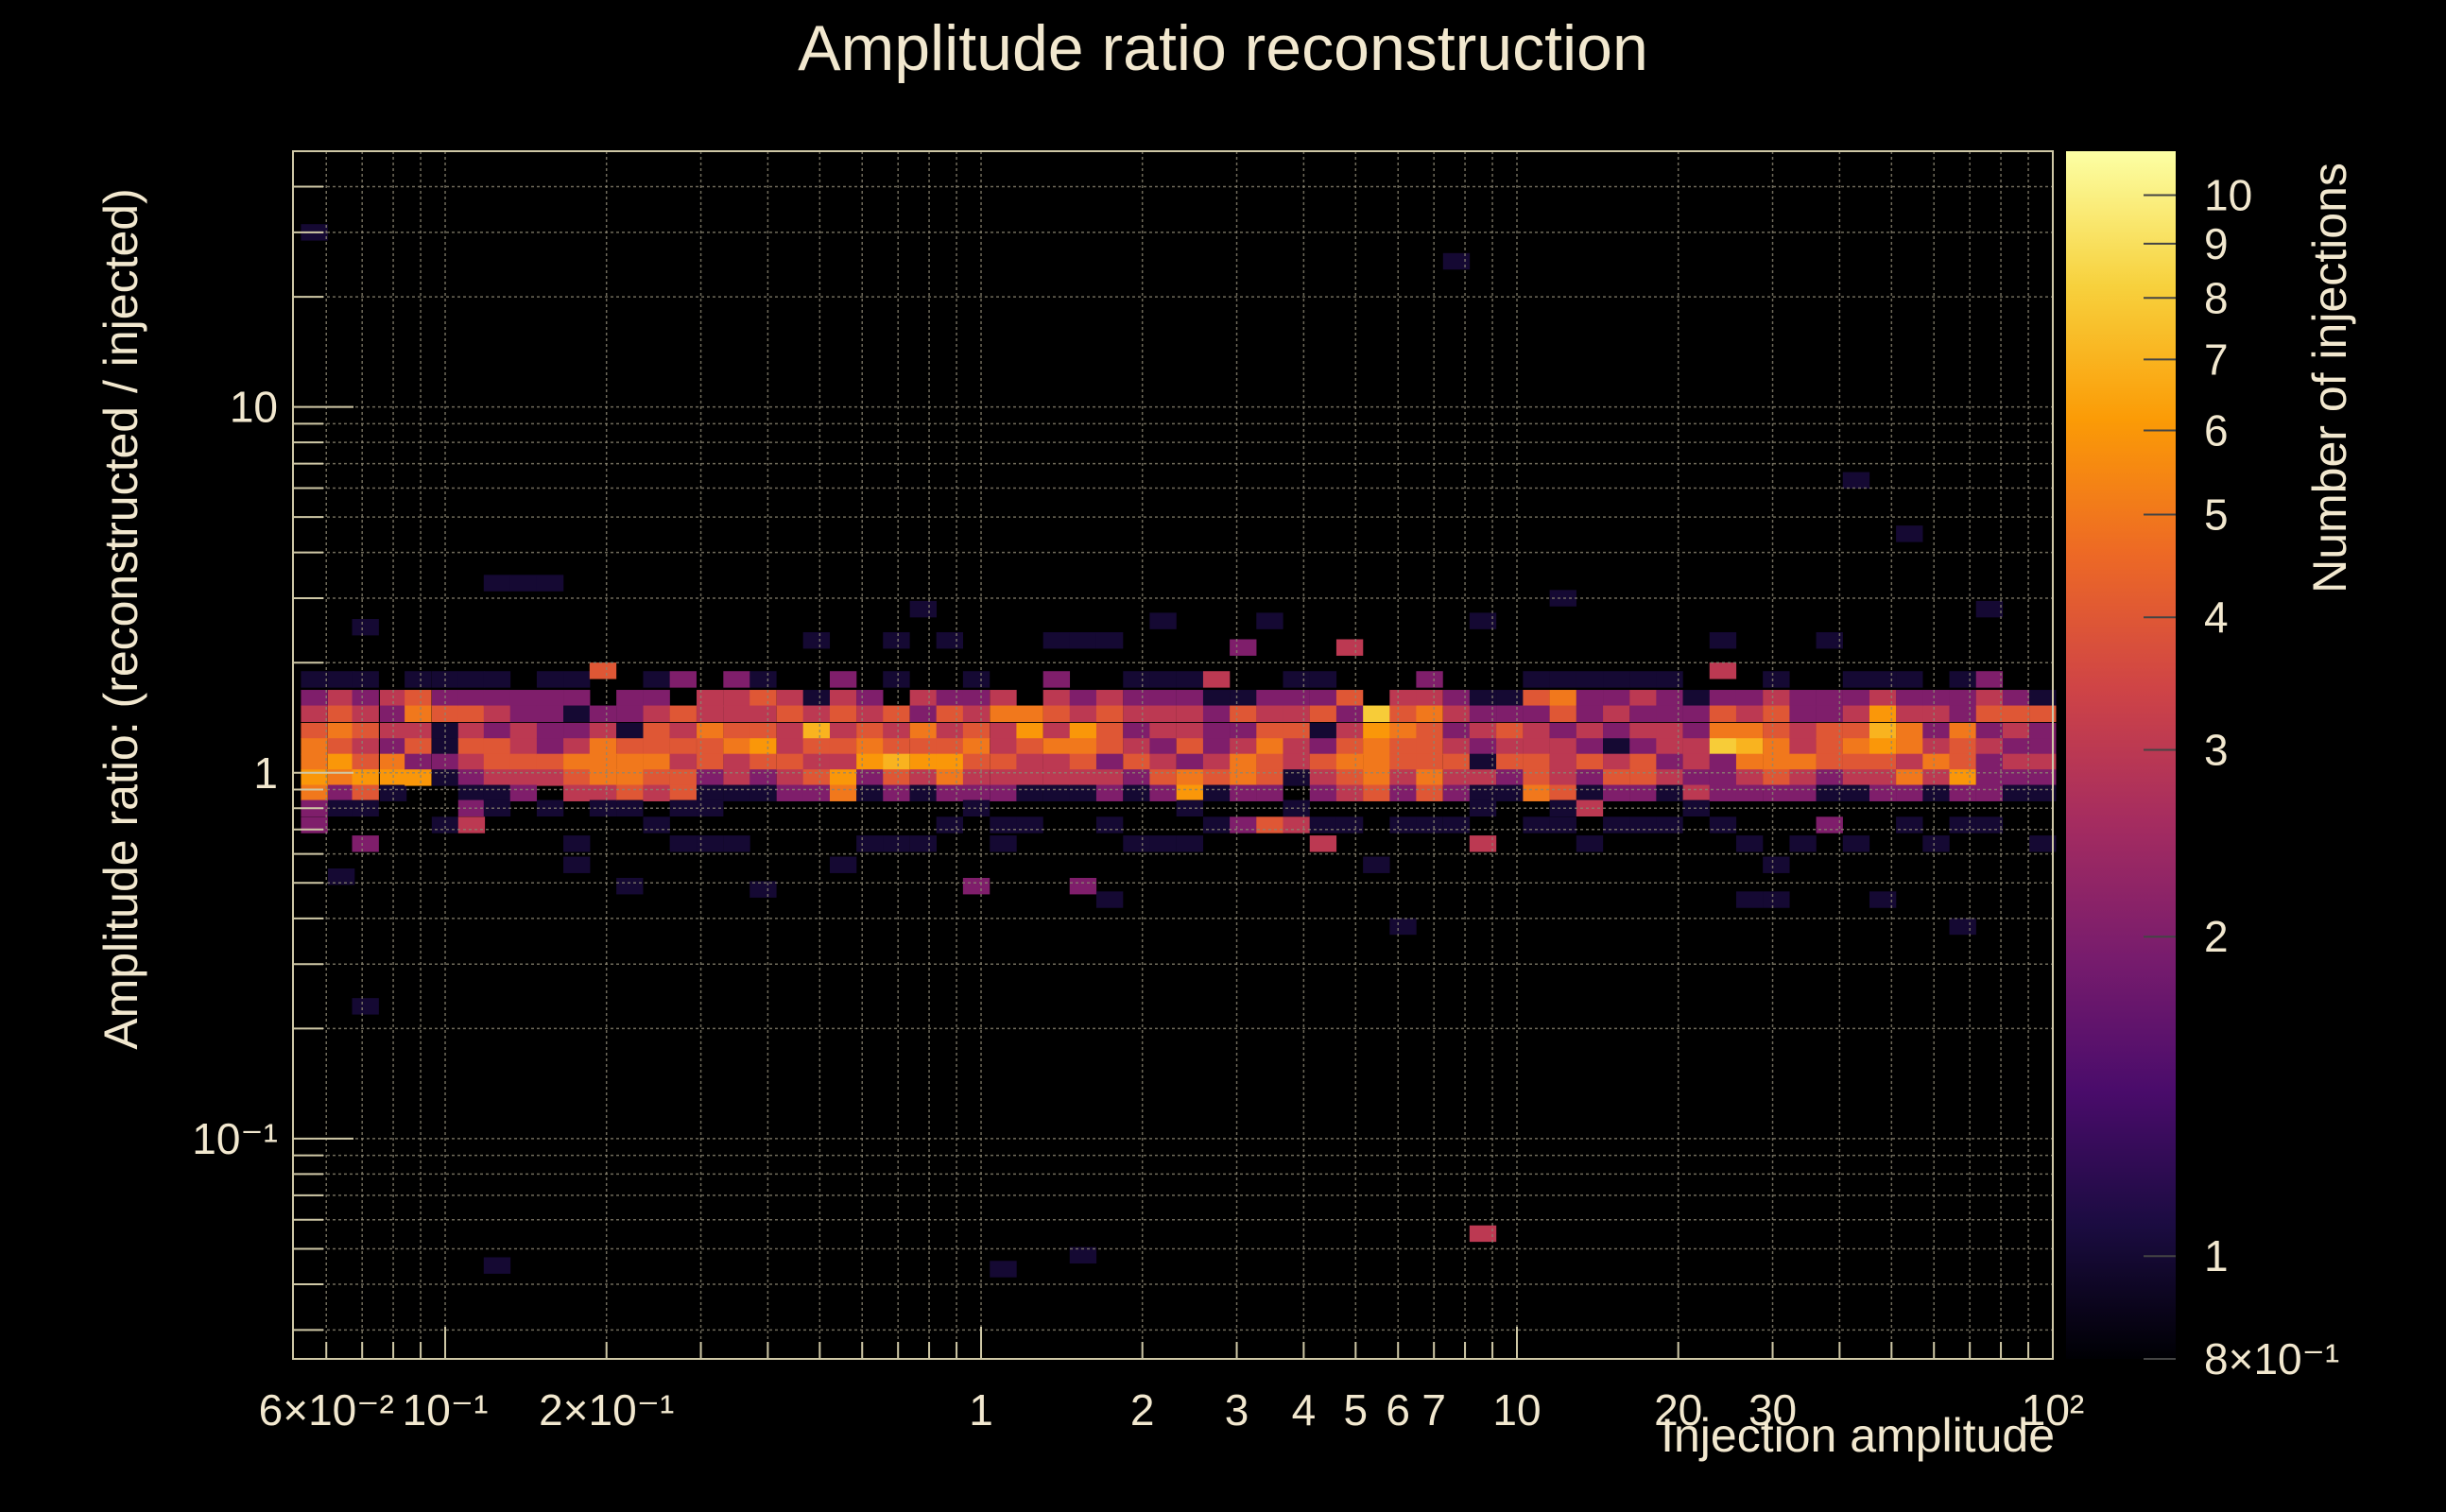 The height and width of the screenshot is (1512, 2446). What do you see at coordinates (272, 741) in the screenshot?
I see `y-axis: 10 1 10⁻¹` at bounding box center [272, 741].